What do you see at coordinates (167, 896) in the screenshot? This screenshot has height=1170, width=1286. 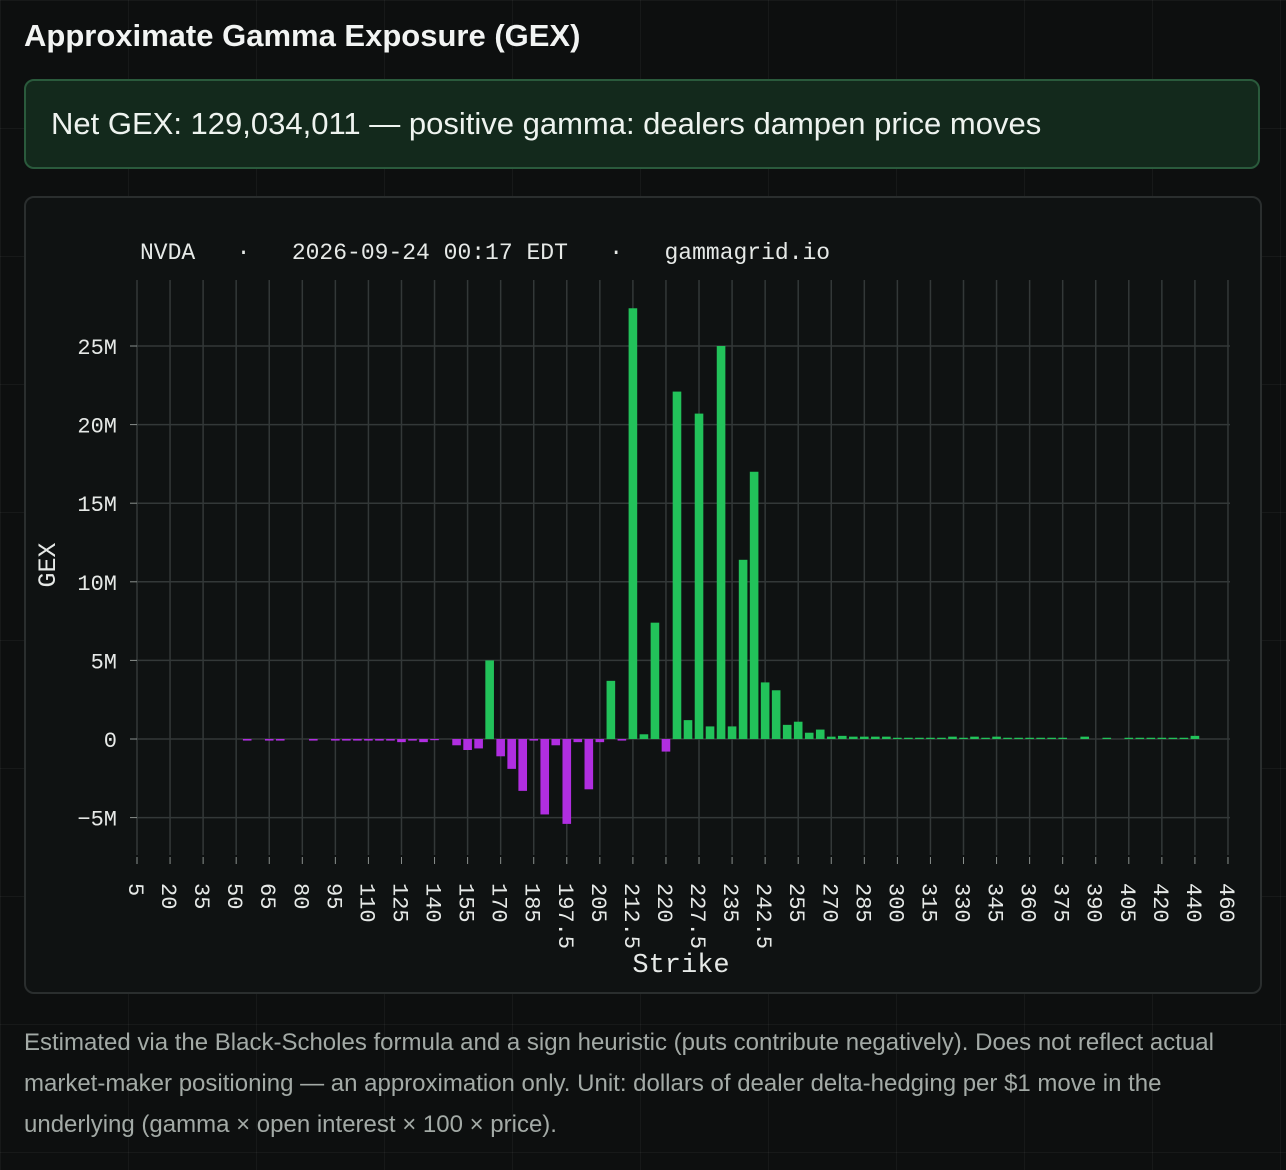 I see `x-tick-label: 20` at bounding box center [167, 896].